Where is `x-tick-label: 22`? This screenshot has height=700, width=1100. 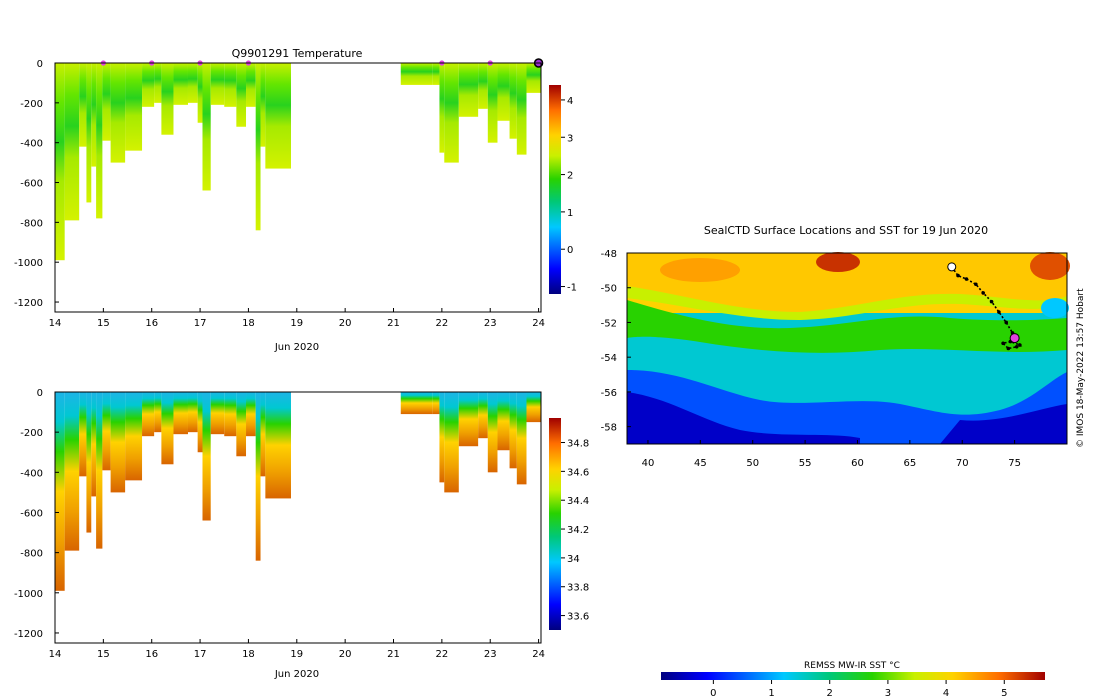
x-tick-label: 22 is located at coordinates (441, 654).